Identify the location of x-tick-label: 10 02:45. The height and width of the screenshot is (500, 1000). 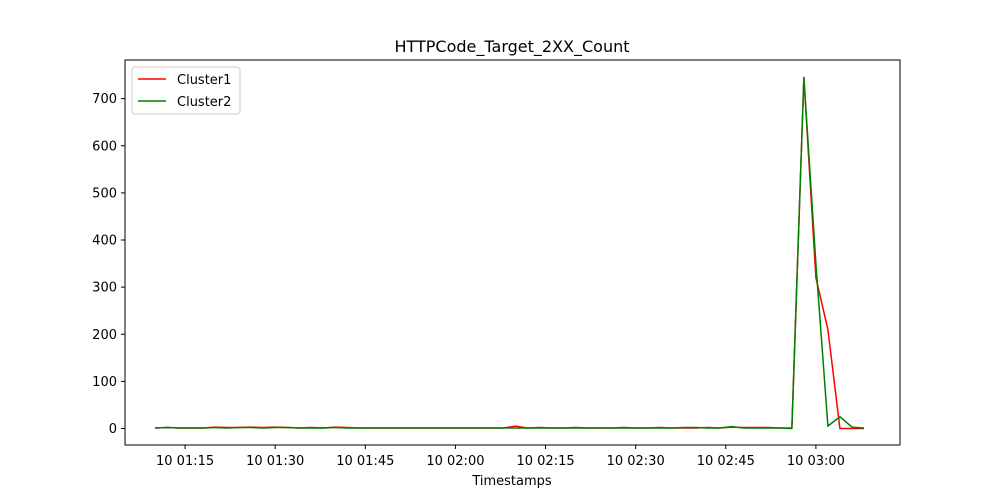
(726, 461).